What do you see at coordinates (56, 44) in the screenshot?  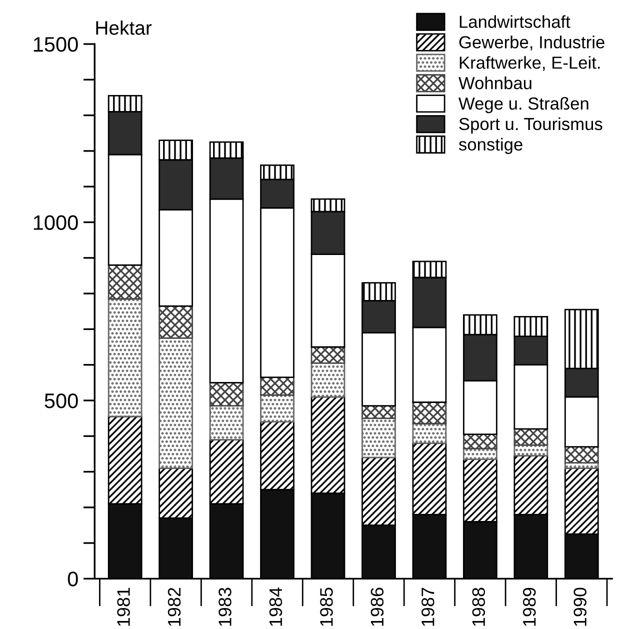 I see `y-tick-label: 1500` at bounding box center [56, 44].